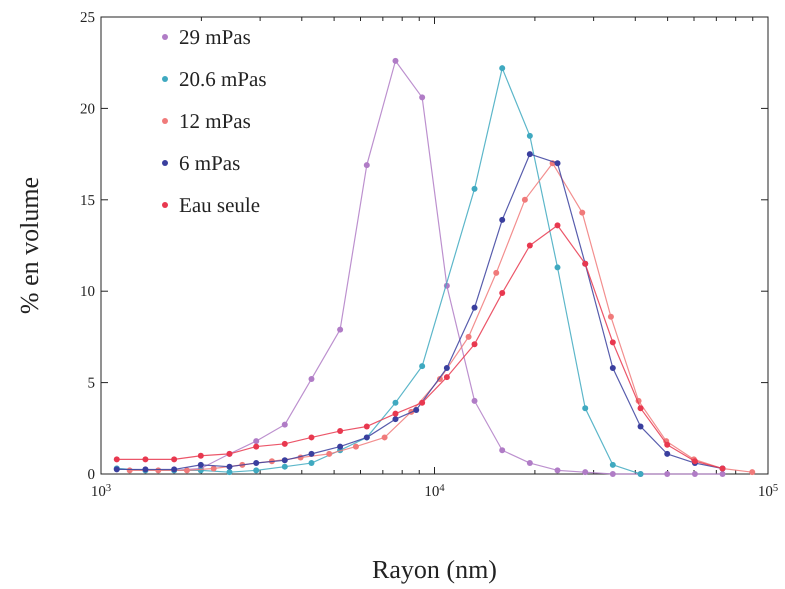  What do you see at coordinates (223, 79) in the screenshot?
I see `legend-label: 20.6 mPas` at bounding box center [223, 79].